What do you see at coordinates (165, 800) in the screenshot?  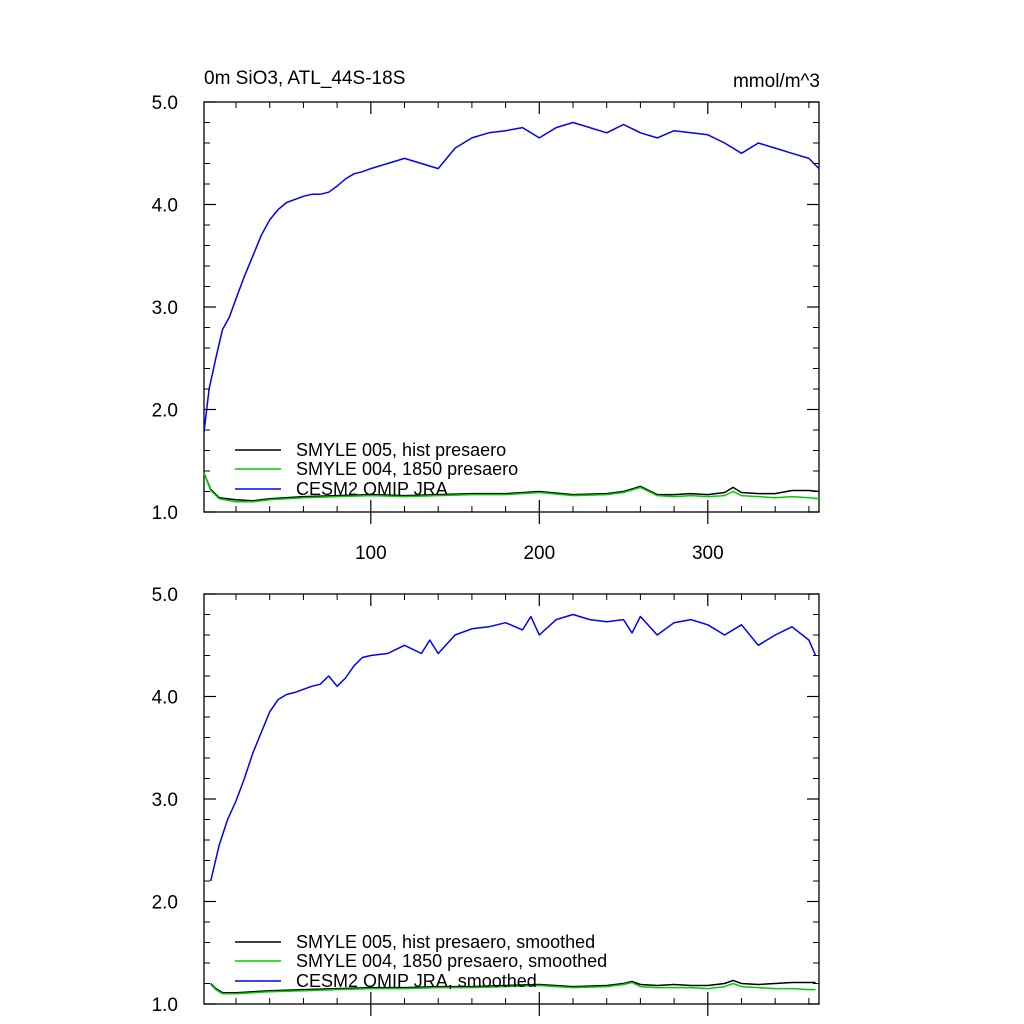 I see `bottom-ytick-label-2: 3.0` at bounding box center [165, 800].